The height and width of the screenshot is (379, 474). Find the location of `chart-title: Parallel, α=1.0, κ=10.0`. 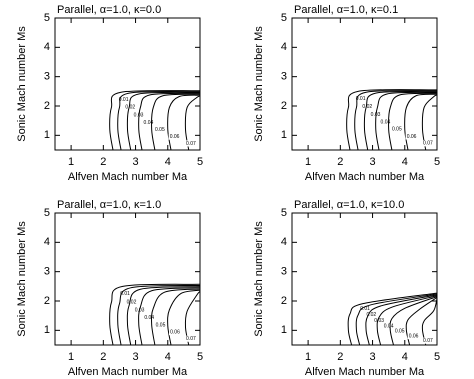

chart-title: Parallel, α=1.0, κ=10.0 is located at coordinates (349, 205).